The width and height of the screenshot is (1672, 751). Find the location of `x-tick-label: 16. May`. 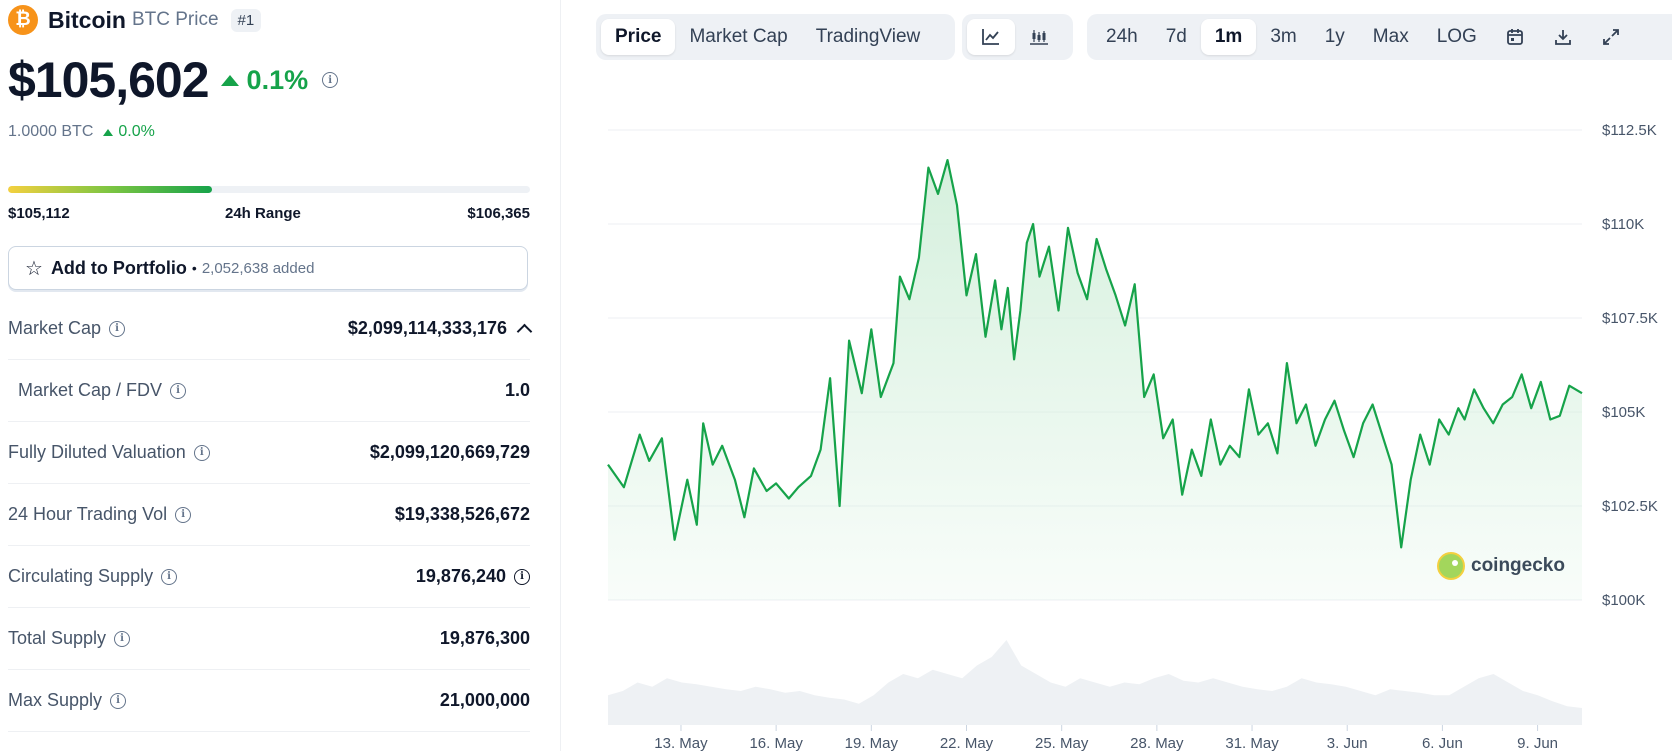

x-tick-label: 16. May is located at coordinates (776, 743).